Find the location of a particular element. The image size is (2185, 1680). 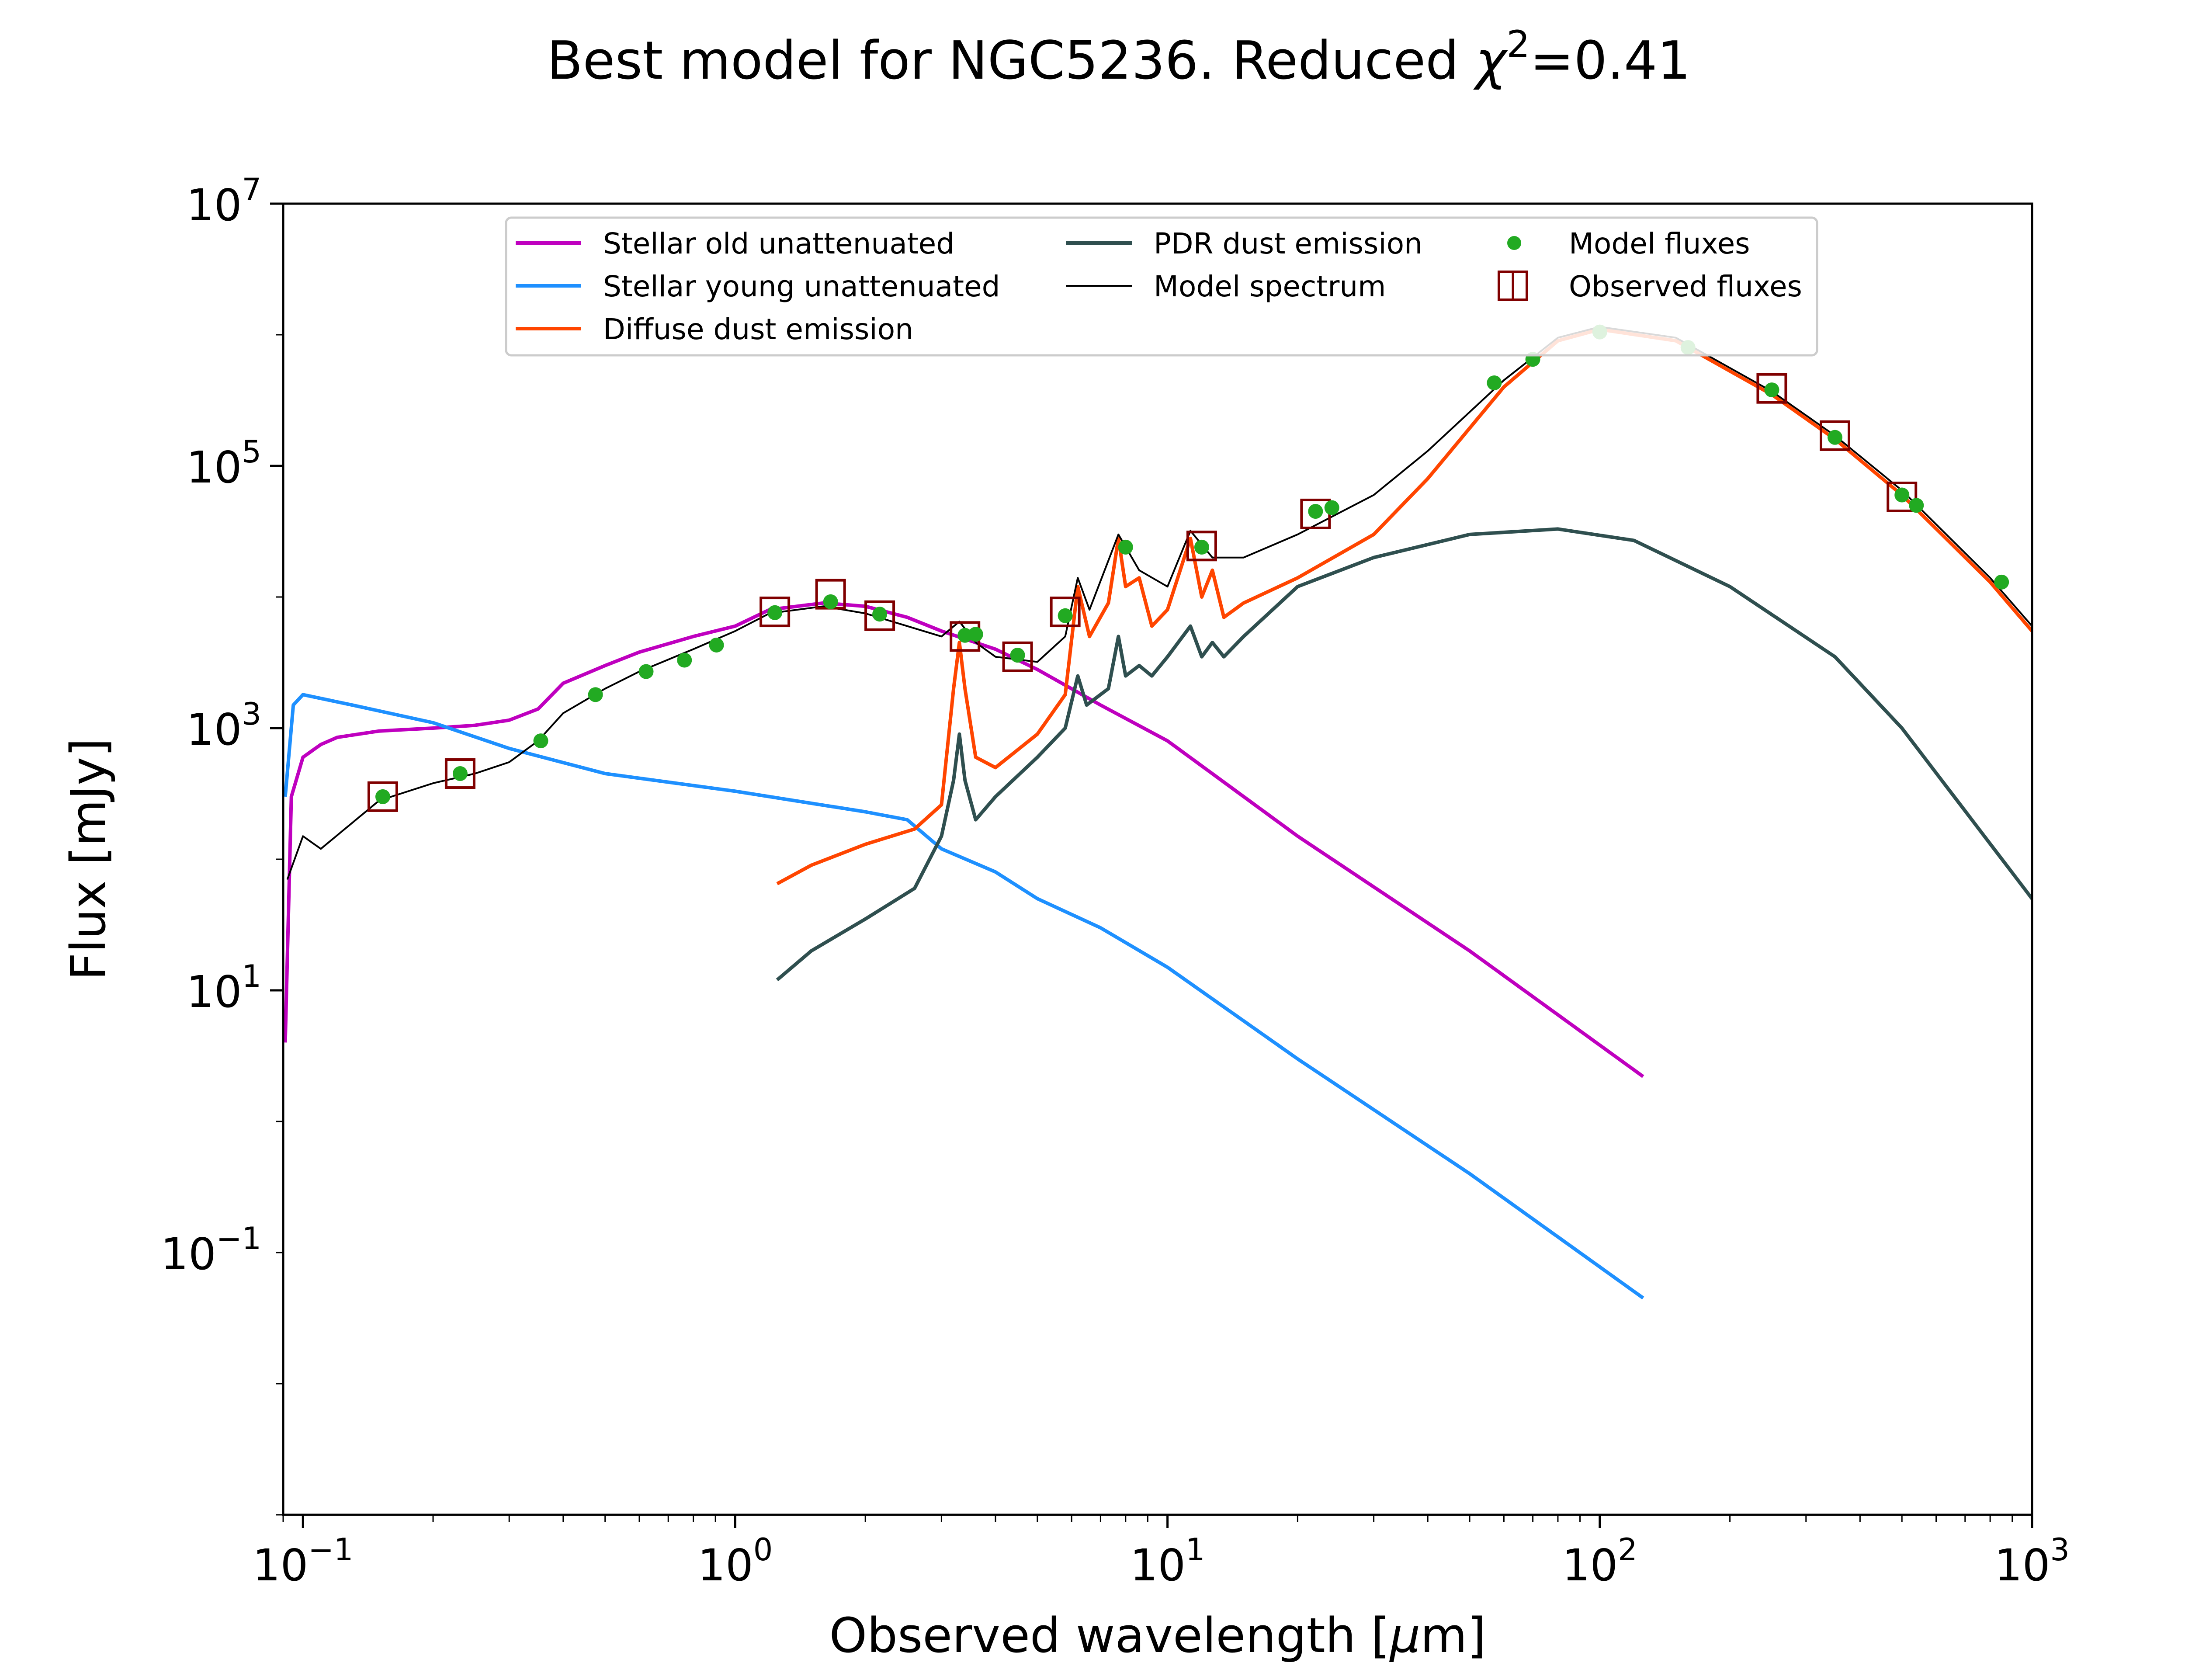

legend-label: PDR dust emission is located at coordinates (1288, 243).